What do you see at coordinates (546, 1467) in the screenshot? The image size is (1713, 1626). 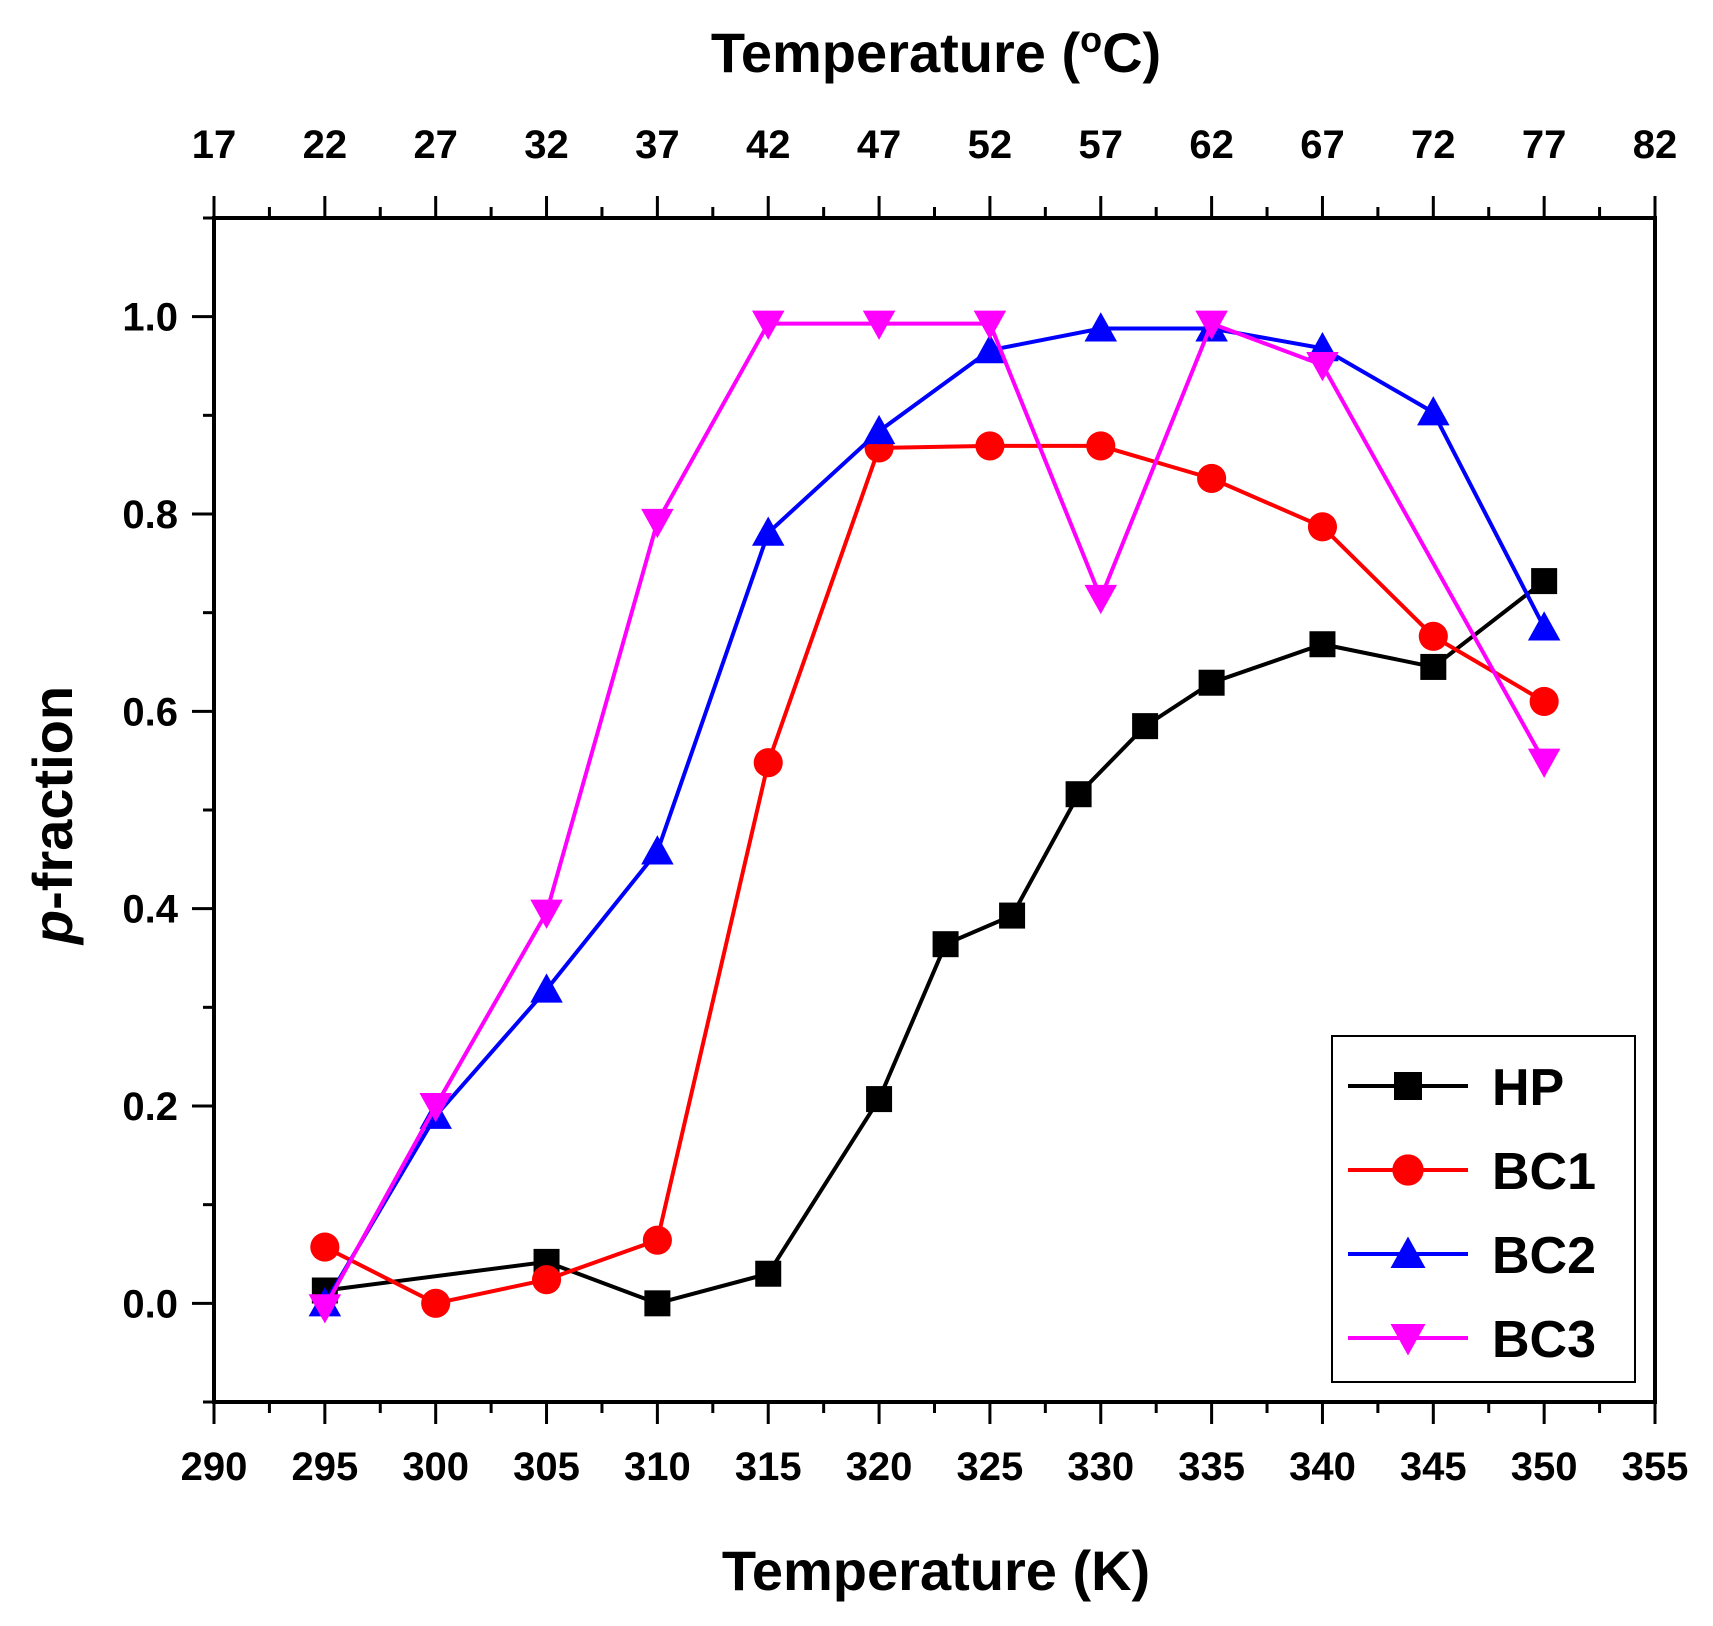 I see `x-tick-label: 305` at bounding box center [546, 1467].